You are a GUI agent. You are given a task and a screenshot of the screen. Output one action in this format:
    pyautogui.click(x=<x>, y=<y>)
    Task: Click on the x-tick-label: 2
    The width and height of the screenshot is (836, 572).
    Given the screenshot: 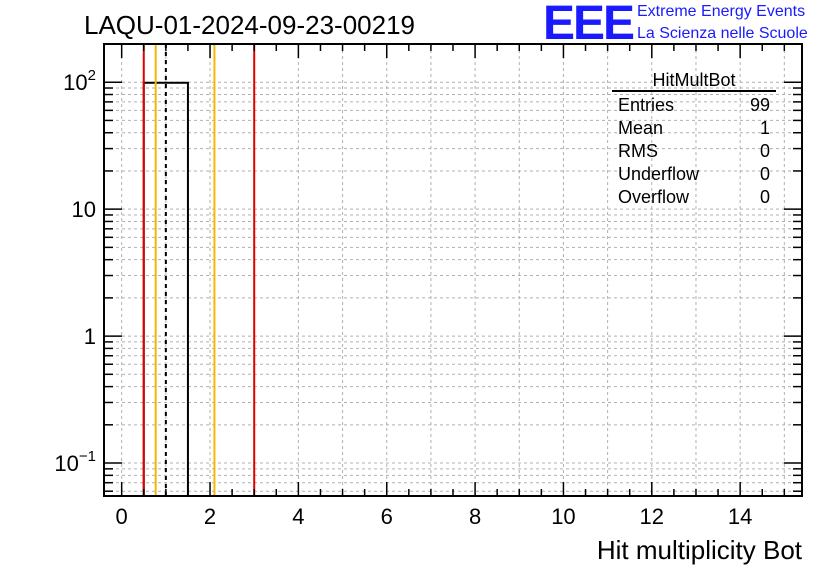 What is the action you would take?
    pyautogui.click(x=210, y=516)
    